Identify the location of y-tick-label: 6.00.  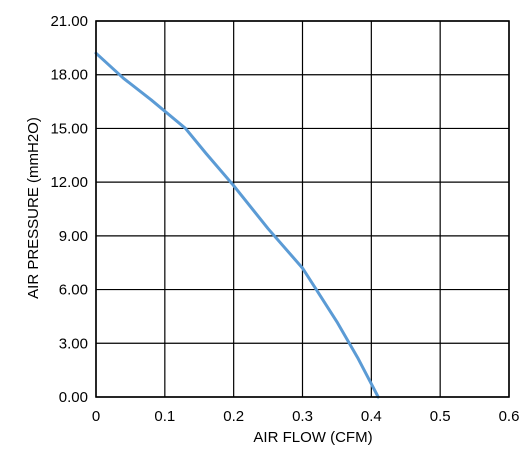
(73, 290).